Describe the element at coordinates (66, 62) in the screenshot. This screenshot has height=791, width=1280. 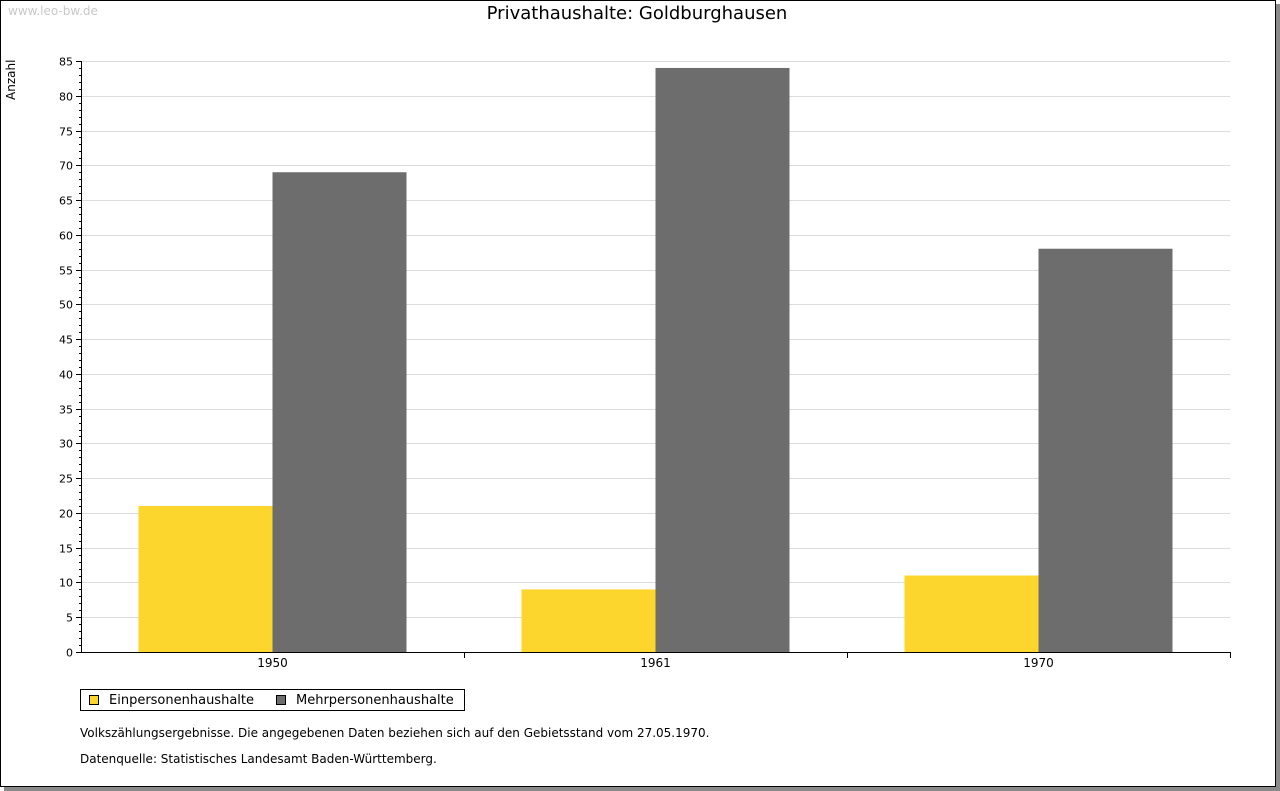
I see `y-tick-label: 85` at that location.